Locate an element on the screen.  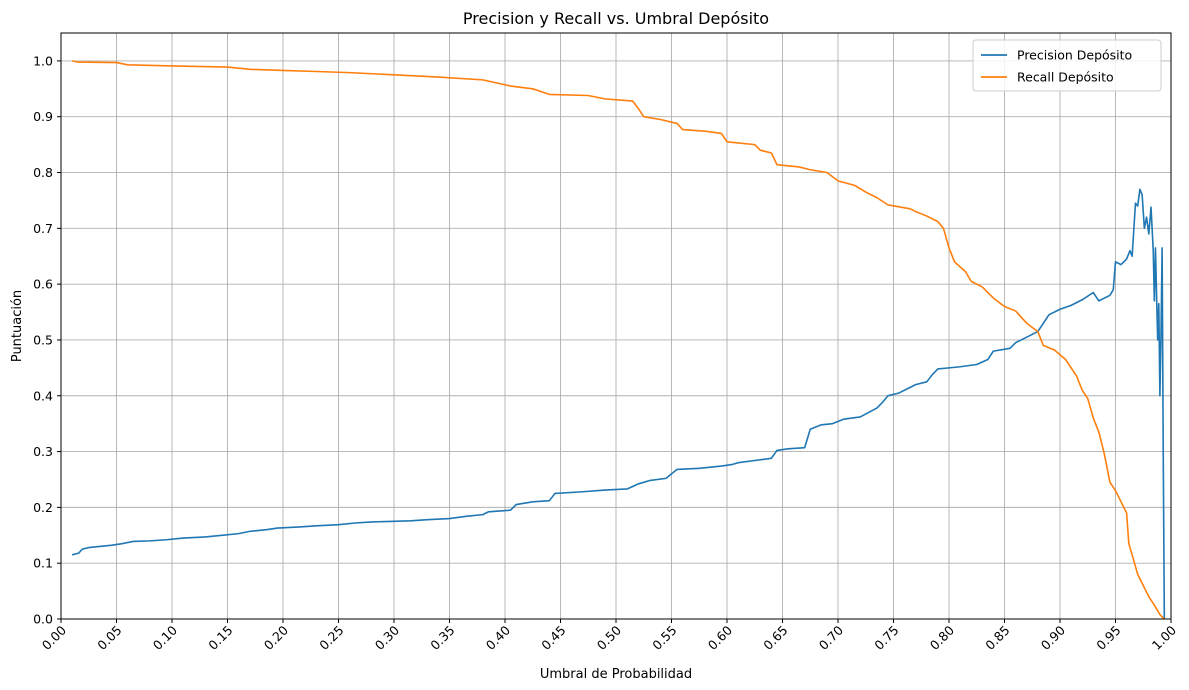
y-tick-label: 0.2 is located at coordinates (43, 507).